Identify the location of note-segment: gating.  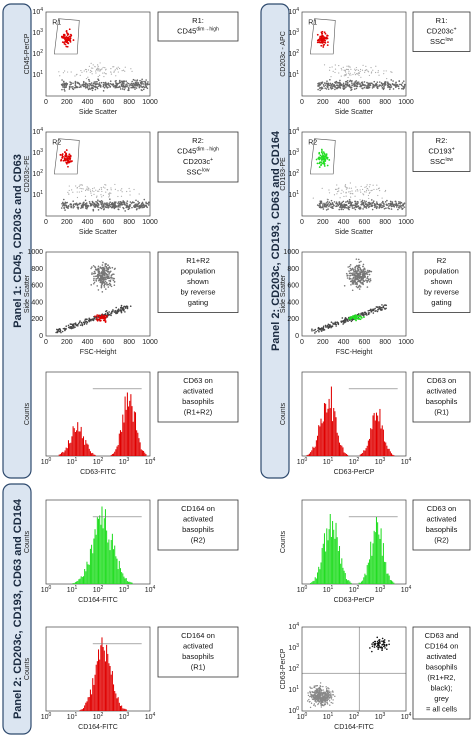
(441, 302).